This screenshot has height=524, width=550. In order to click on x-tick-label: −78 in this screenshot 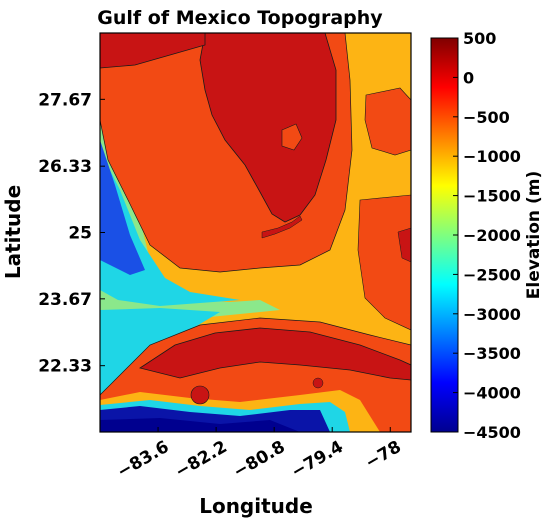, I will do `click(383, 455)`.